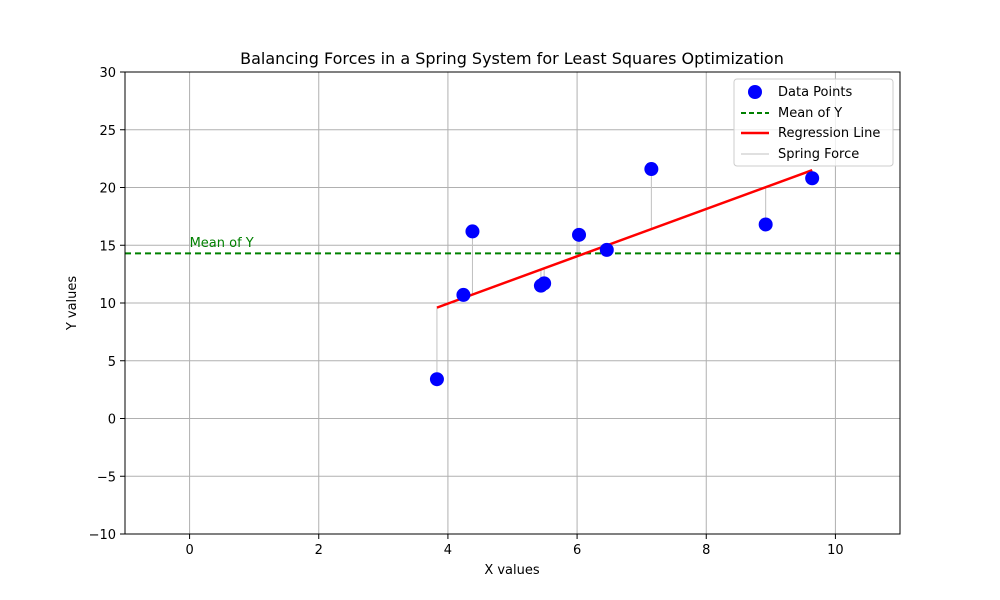 This screenshot has height=600, width=1000. I want to click on y-axis-label: Y values, so click(72, 304).